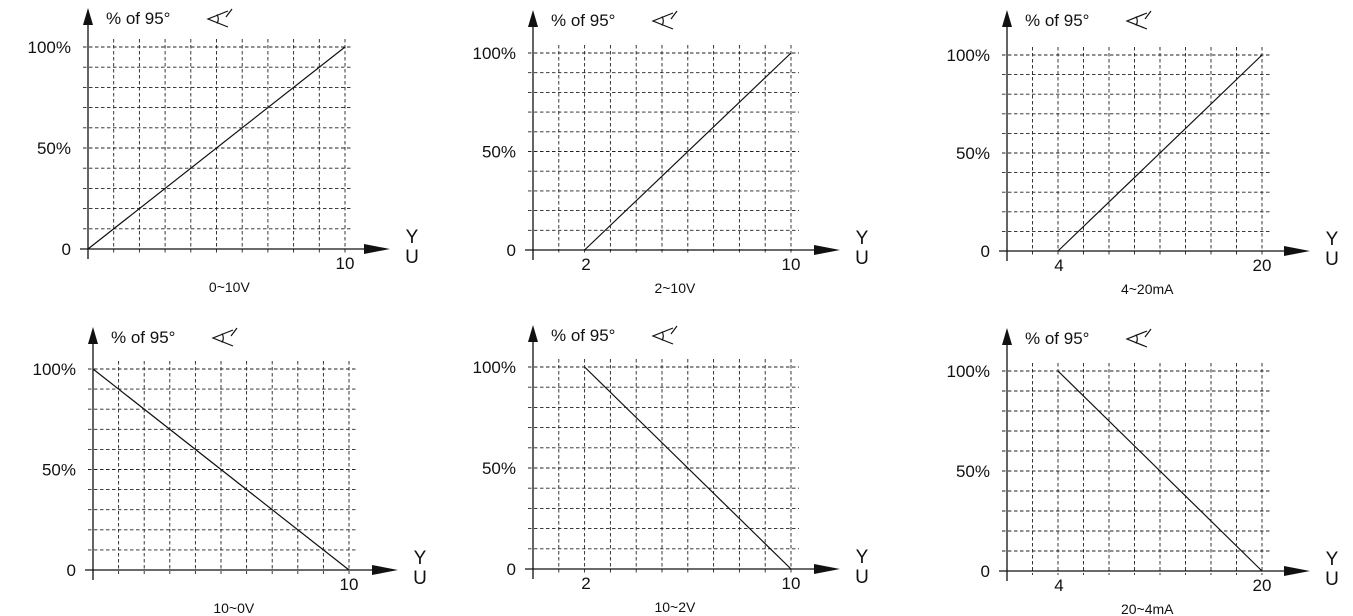 This screenshot has height=616, width=1353. Describe the element at coordinates (230, 287) in the screenshot. I see `chart-title: 0~10V` at that location.